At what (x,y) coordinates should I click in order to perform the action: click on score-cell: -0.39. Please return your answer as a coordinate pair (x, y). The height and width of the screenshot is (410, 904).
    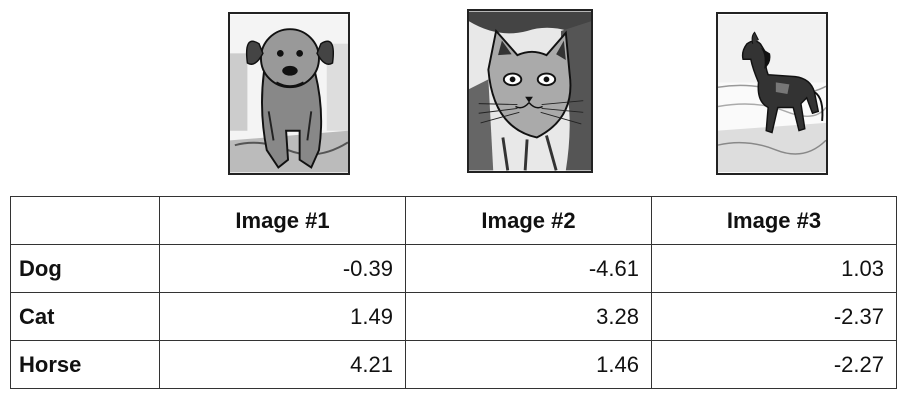
    Looking at the image, I should click on (282, 268).